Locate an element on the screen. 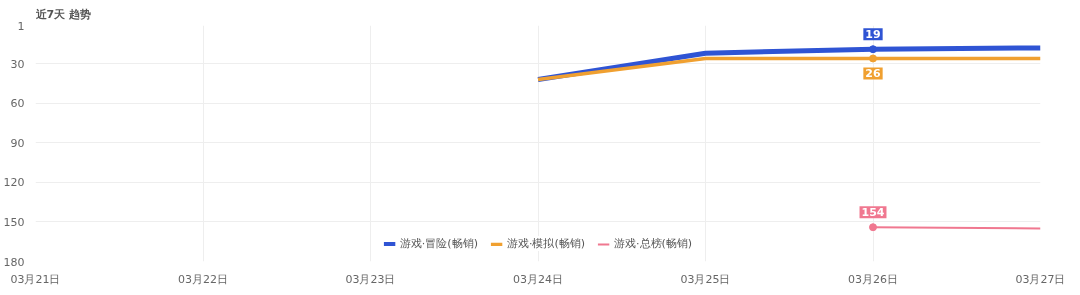  y-tick-label: 120 is located at coordinates (14, 183).